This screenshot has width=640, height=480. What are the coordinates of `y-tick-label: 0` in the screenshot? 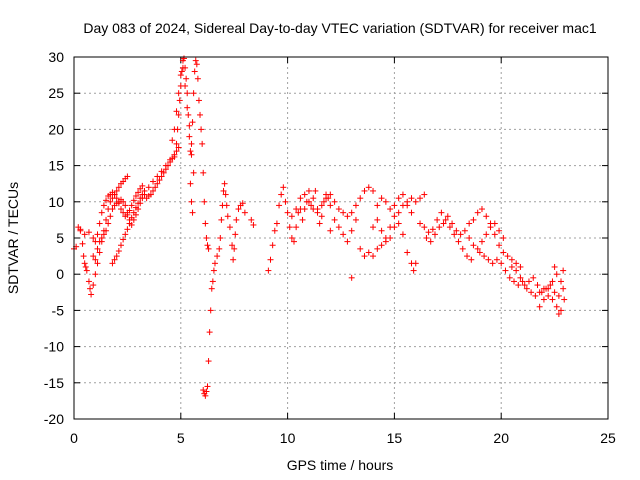 It's located at (60, 274).